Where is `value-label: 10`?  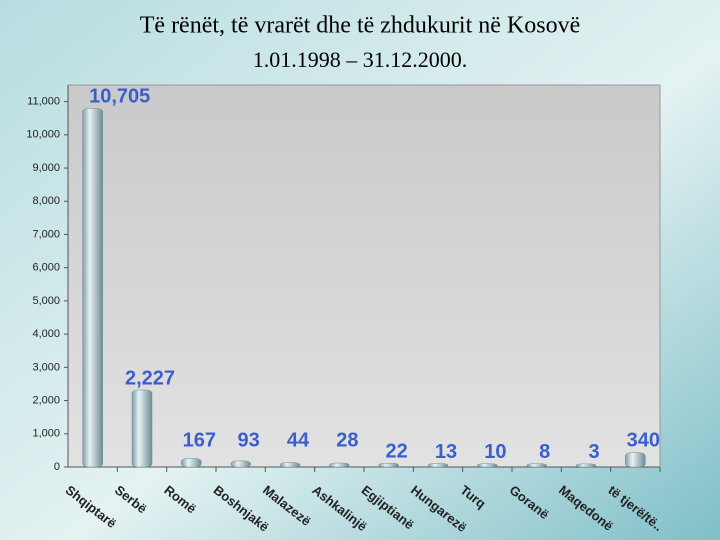
value-label: 10 is located at coordinates (495, 452).